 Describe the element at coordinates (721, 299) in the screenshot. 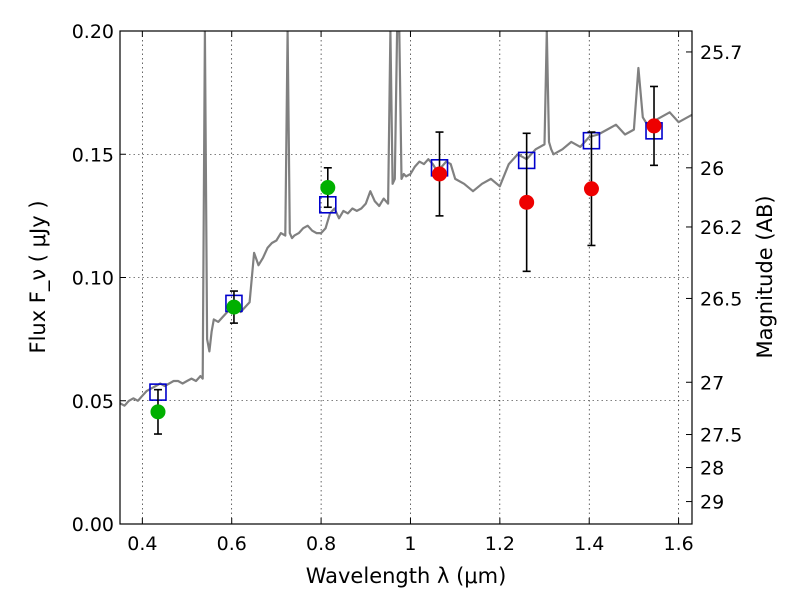

I see `y2-tick-label: 26.5` at that location.